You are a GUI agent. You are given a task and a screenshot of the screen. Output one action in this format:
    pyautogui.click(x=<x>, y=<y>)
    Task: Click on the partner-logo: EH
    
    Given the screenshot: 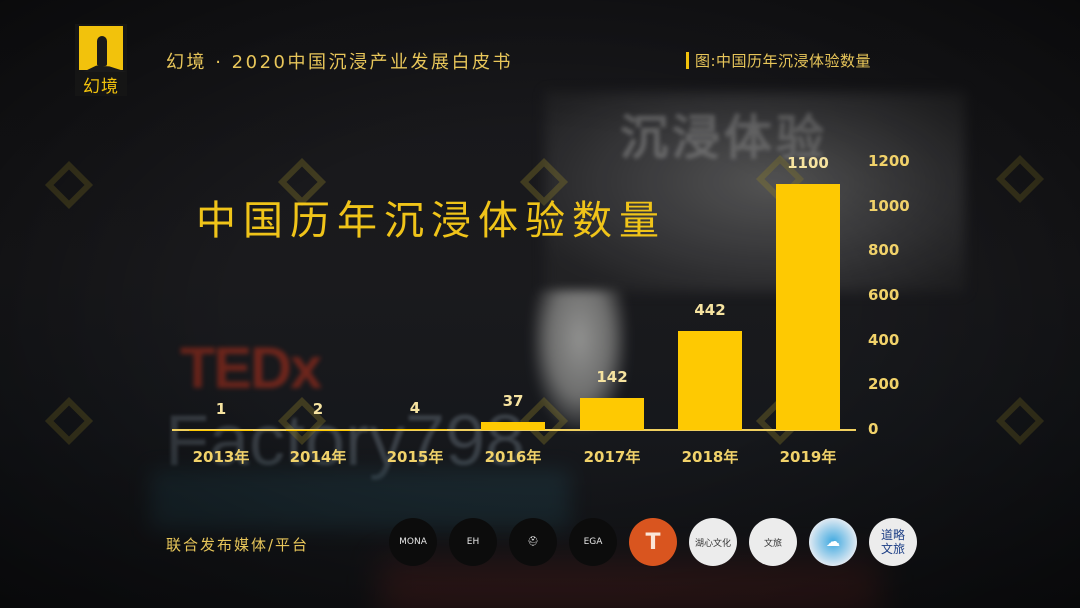 What is the action you would take?
    pyautogui.click(x=473, y=542)
    